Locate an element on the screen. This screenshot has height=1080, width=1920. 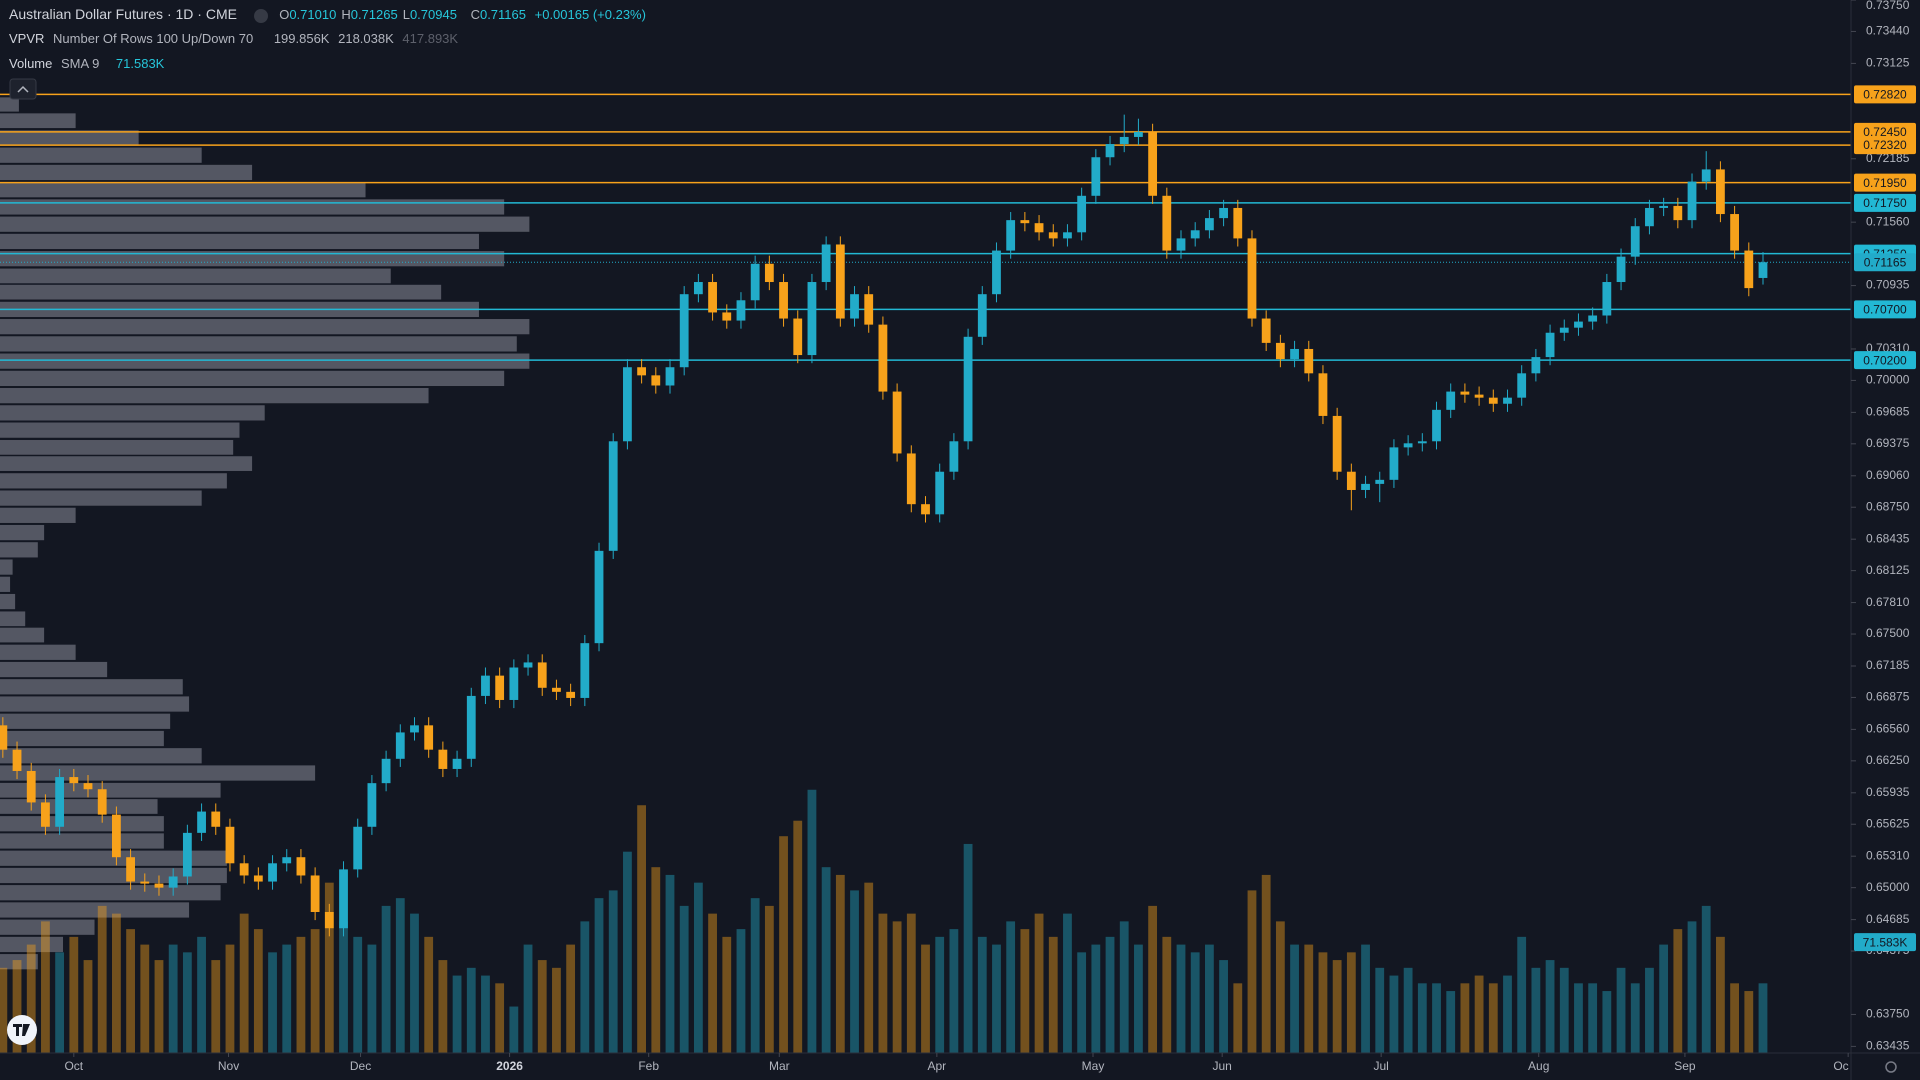
y-tick-label: 0.73750 is located at coordinates (1888, 6).